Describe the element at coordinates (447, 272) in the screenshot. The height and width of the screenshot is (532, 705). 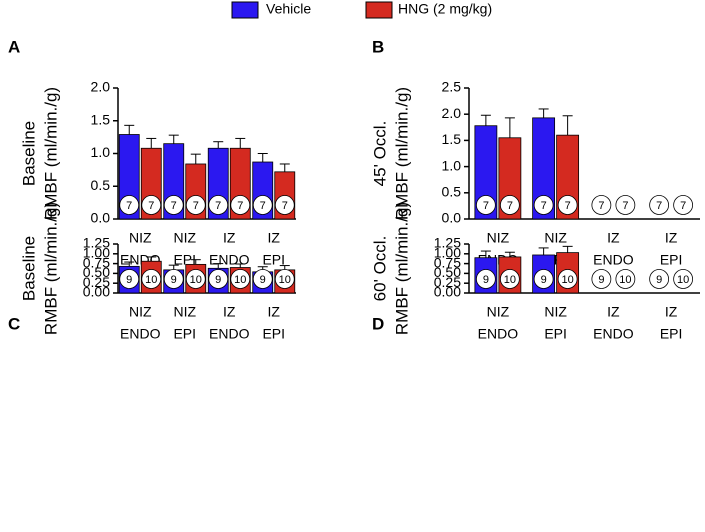
I see `y-tick-label: 0.50` at that location.